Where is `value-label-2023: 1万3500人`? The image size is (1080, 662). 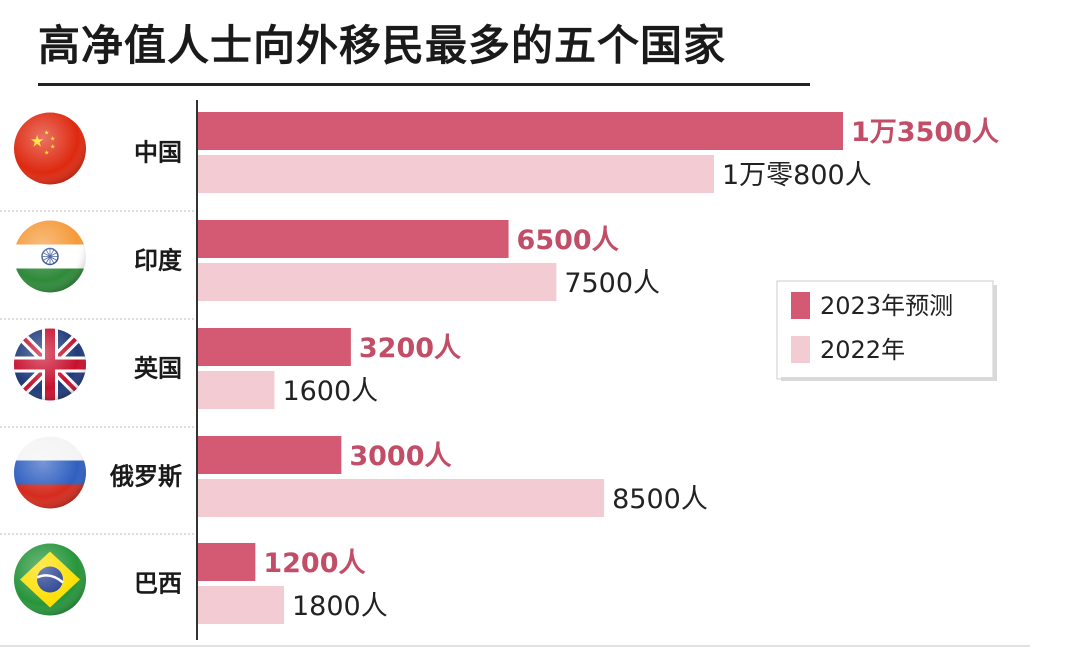 value-label-2023: 1万3500人 is located at coordinates (925, 132).